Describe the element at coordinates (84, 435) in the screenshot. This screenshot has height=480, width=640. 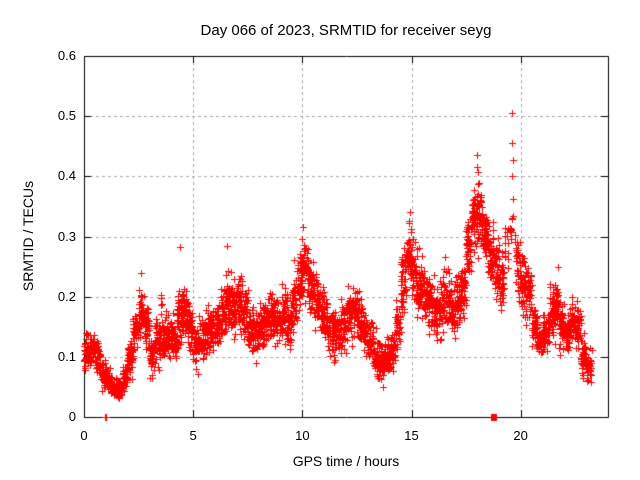
I see `x-tick-label: 0` at that location.